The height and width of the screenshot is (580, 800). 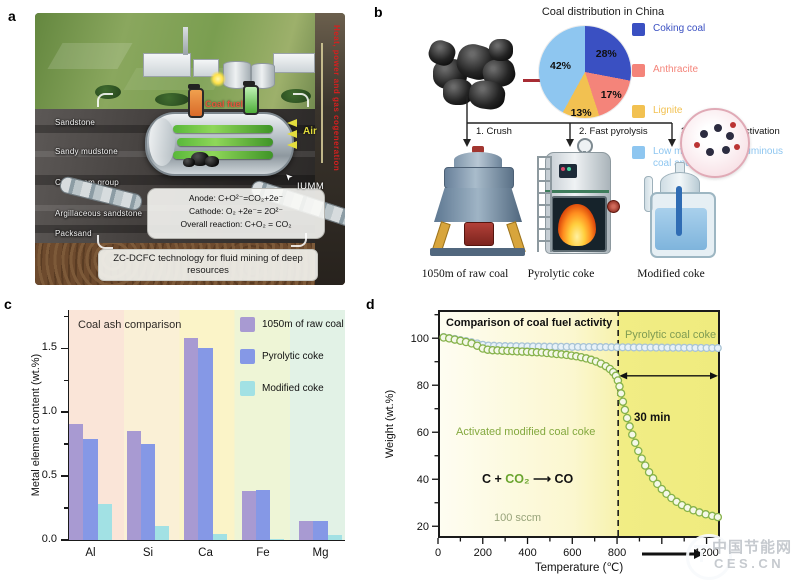 What do you see at coordinates (334, 537) in the screenshot?
I see `bar-Mg-modified-coke` at bounding box center [334, 537].